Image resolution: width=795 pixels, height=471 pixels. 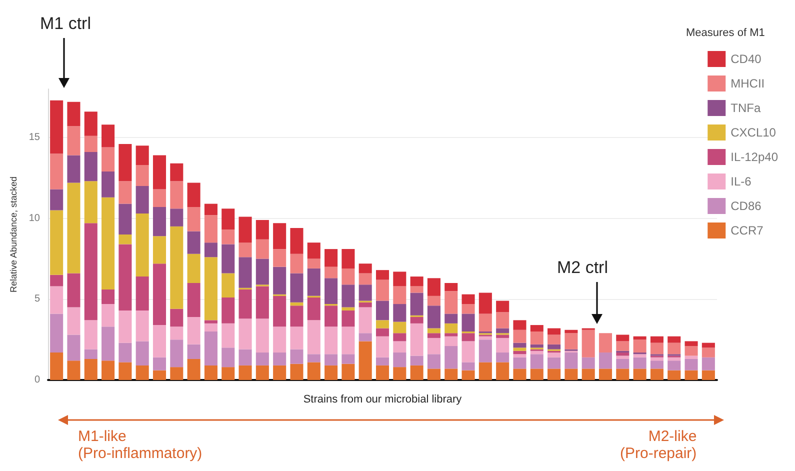 What do you see at coordinates (746, 59) in the screenshot?
I see `legend-label: CD40` at bounding box center [746, 59].